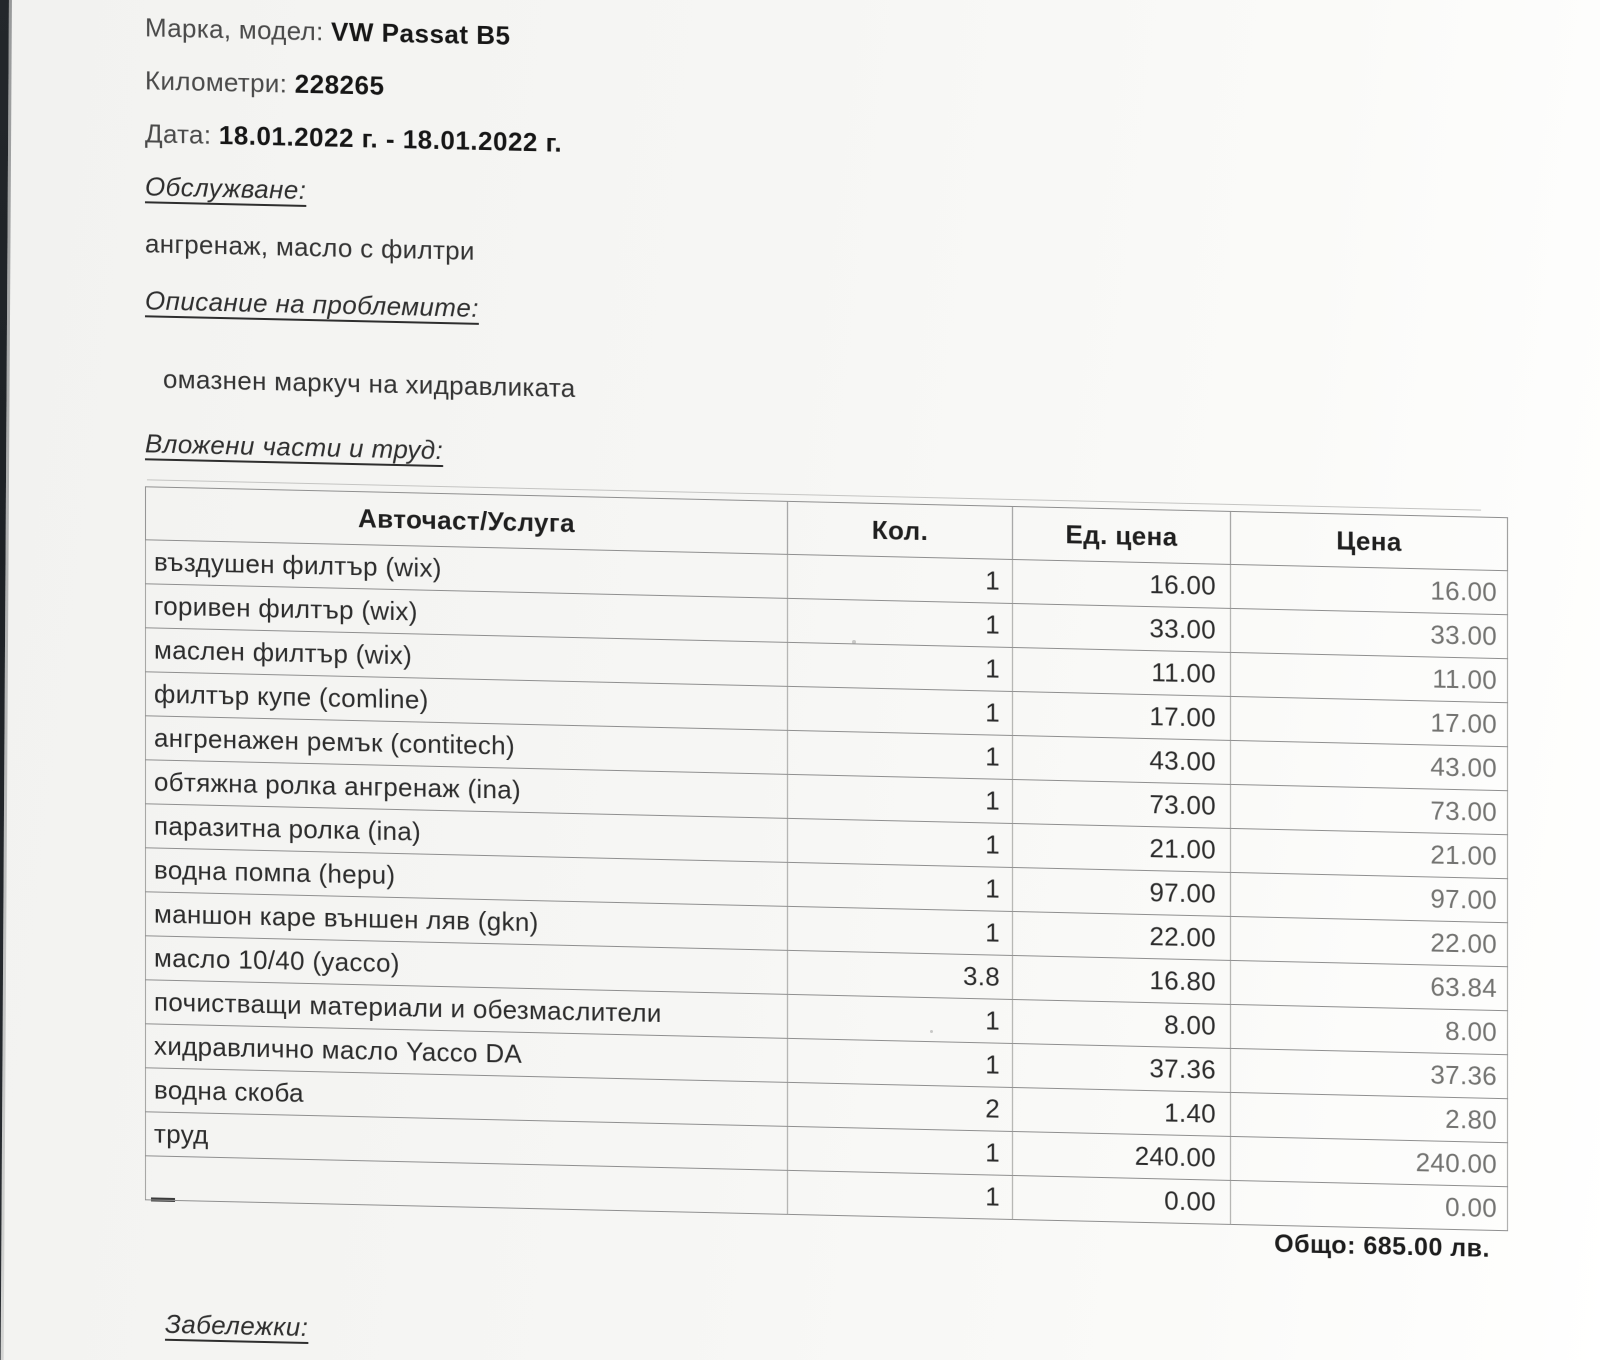 The image size is (1600, 1360). What do you see at coordinates (1369, 677) in the screenshot?
I see `price-cell: 11.00` at bounding box center [1369, 677].